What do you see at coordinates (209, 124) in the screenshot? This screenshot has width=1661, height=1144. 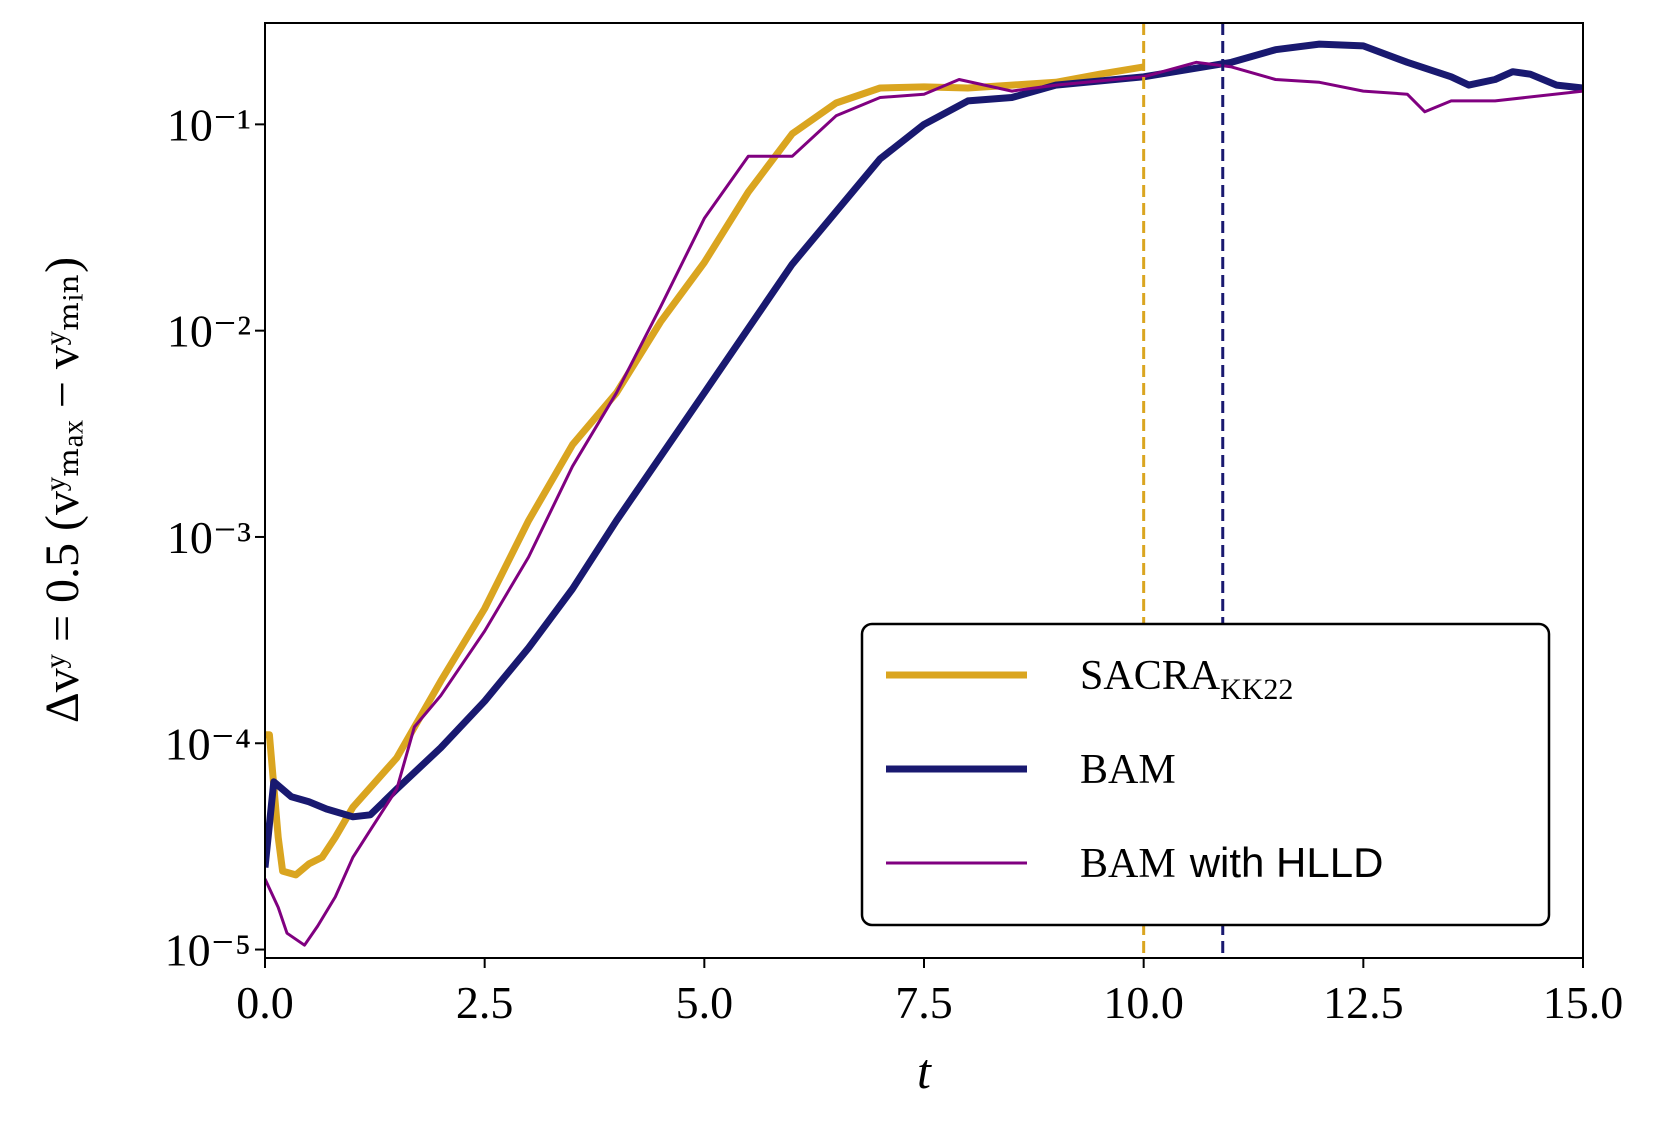 I see `y-tick-label: 10⁻¹` at bounding box center [209, 124].